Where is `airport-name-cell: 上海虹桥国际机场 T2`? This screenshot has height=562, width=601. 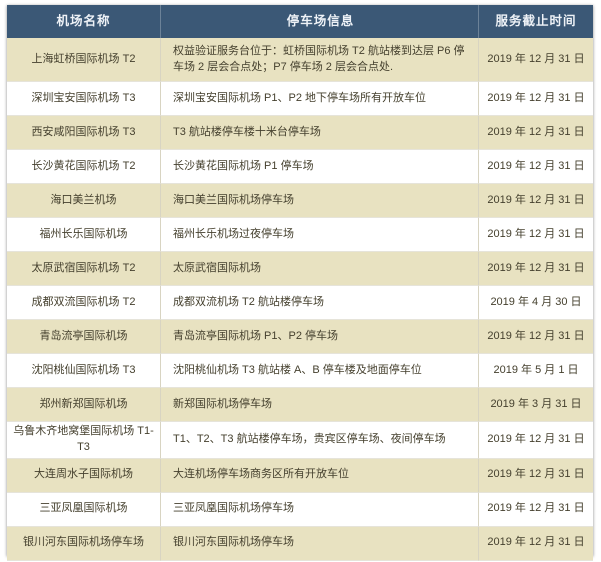 airport-name-cell: 上海虹桥国际机场 T2 is located at coordinates (83, 60).